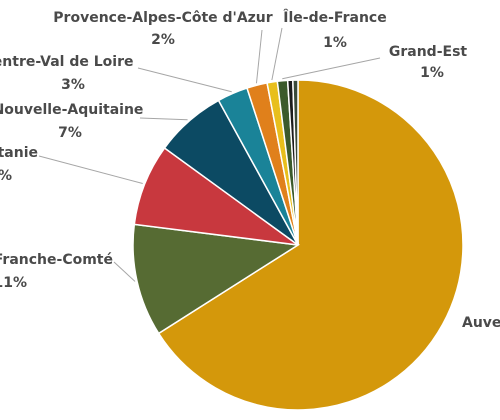 This screenshot has width=500, height=420. What do you see at coordinates (70, 133) in the screenshot?
I see `slice-value-label: 7%` at bounding box center [70, 133].